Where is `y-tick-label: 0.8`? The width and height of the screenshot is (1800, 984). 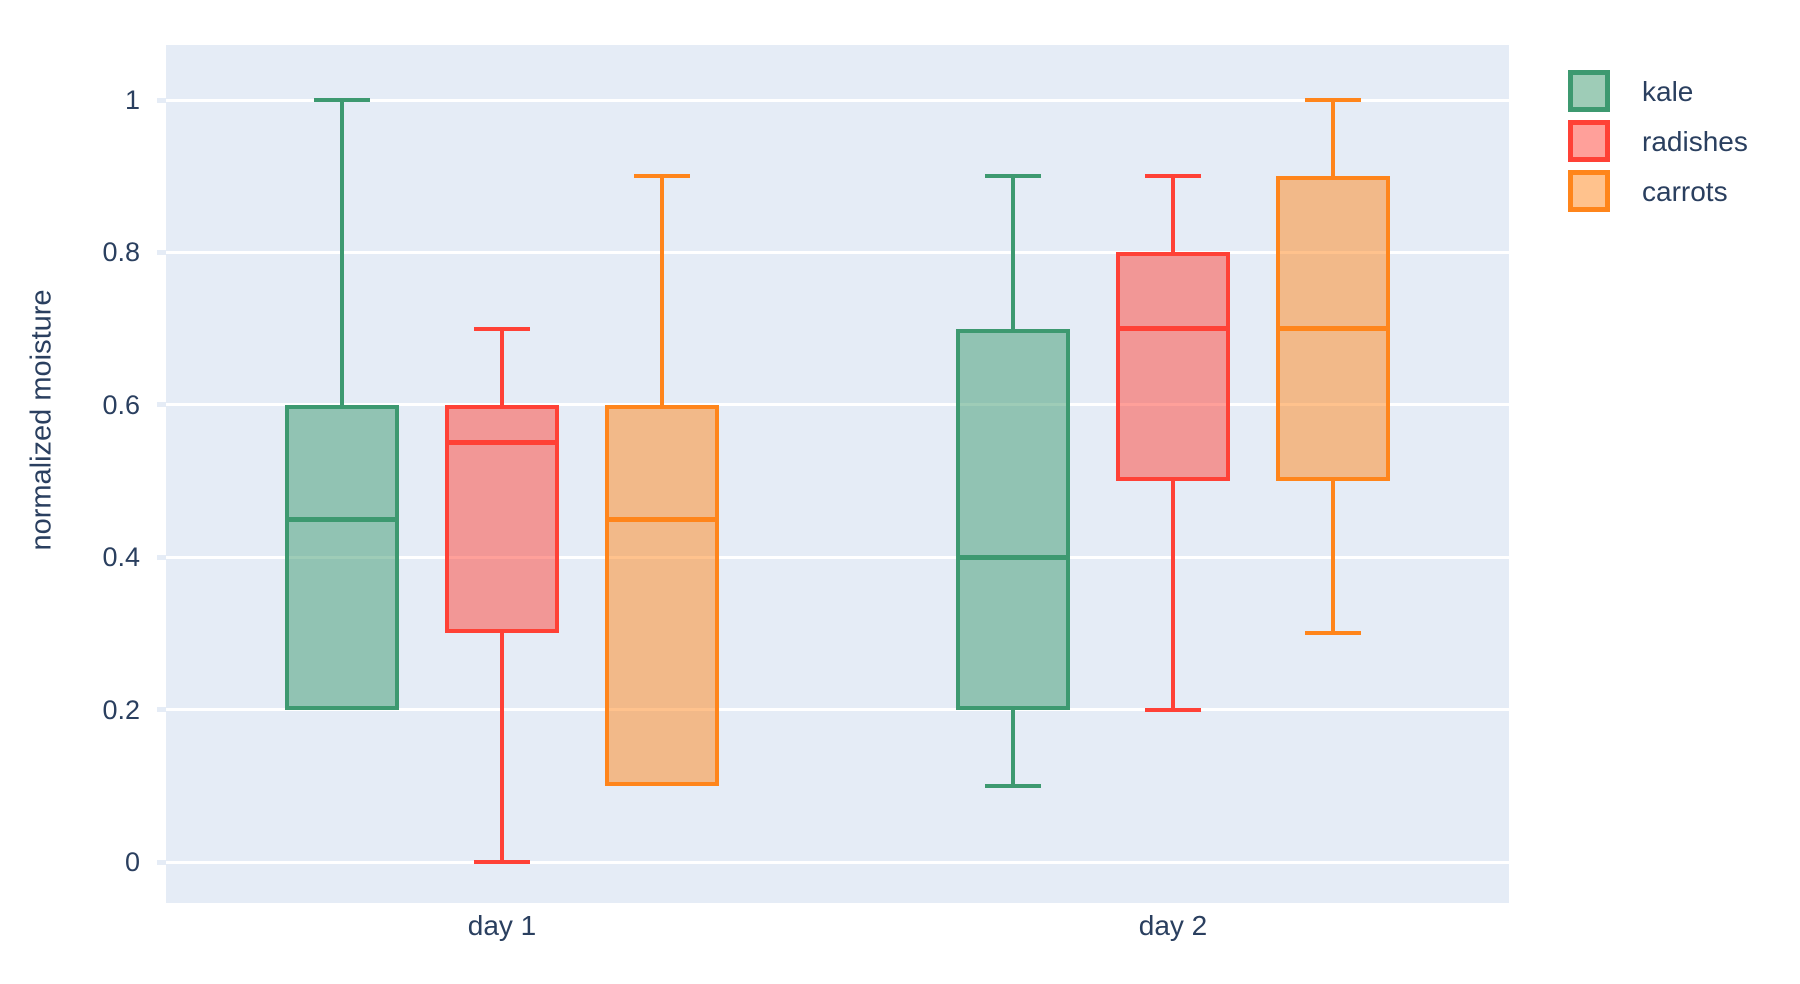 y-tick-label: 0.8 is located at coordinates (121, 252).